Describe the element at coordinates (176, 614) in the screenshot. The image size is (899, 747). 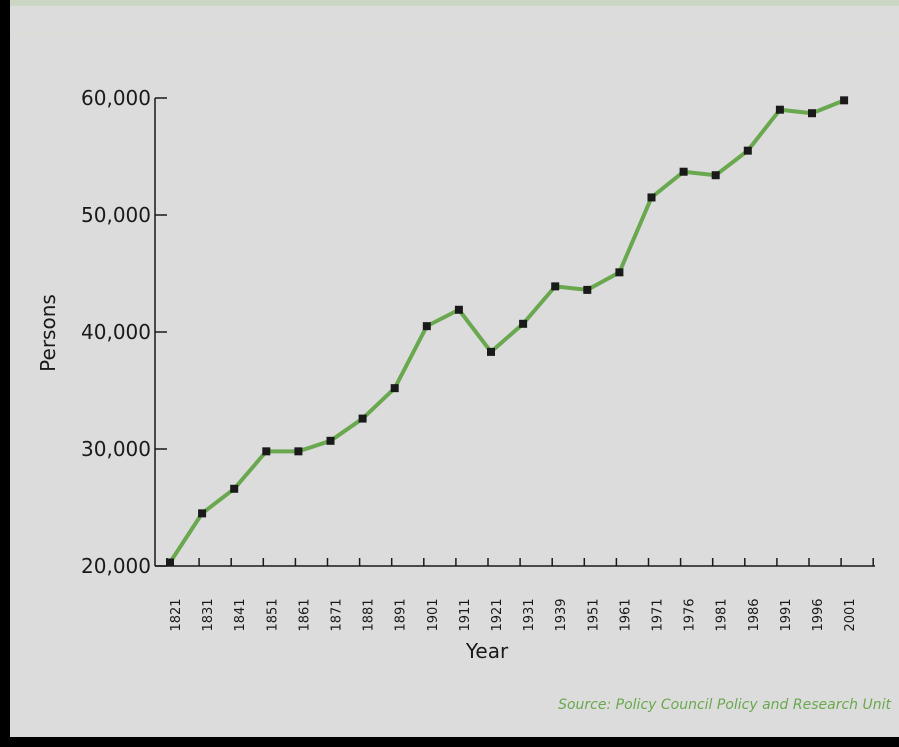
I see `x-tick-label: 1821` at that location.